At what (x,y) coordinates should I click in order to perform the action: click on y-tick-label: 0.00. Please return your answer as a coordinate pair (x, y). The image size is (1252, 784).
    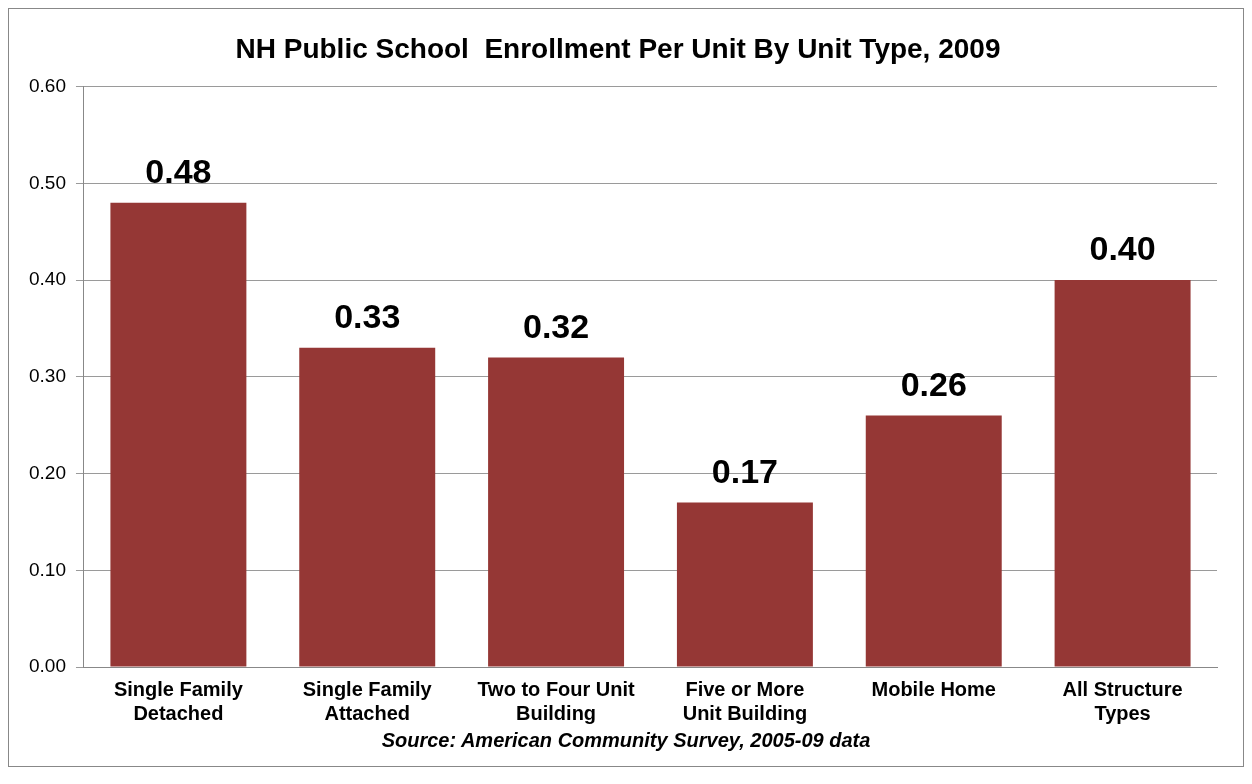
    Looking at the image, I should click on (47, 666).